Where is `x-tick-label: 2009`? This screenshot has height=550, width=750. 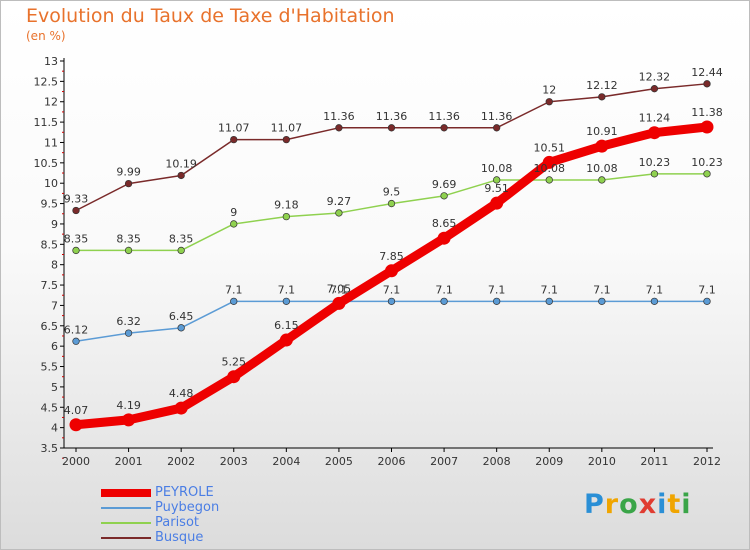
x-tick-label: 2009 is located at coordinates (549, 461).